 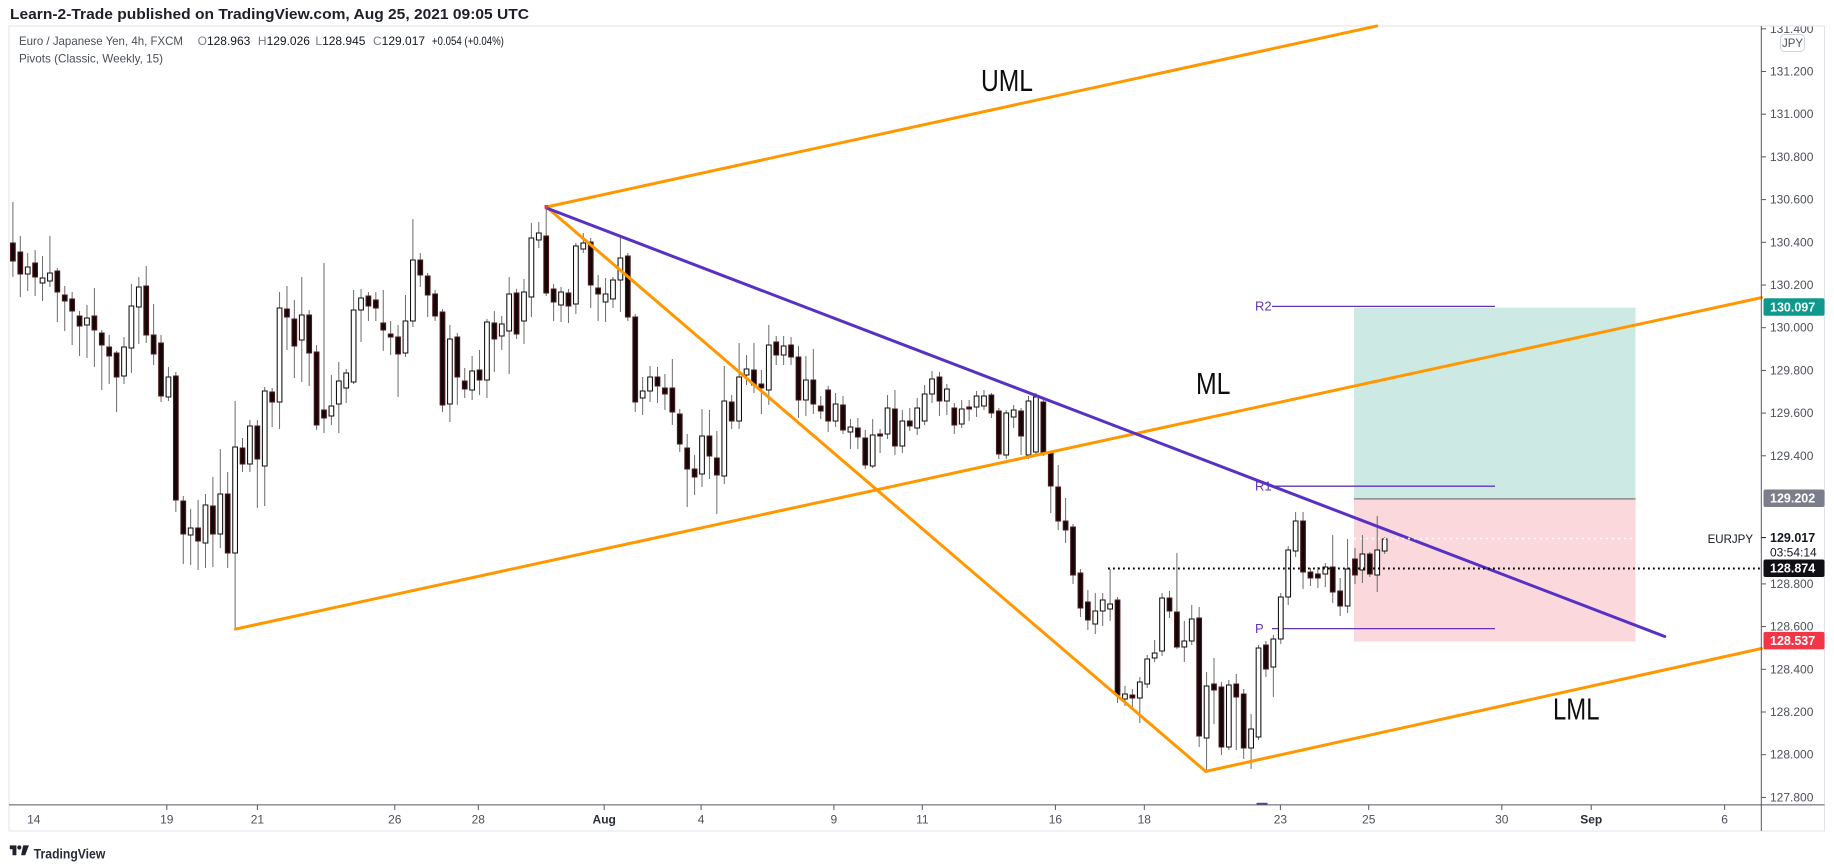 I want to click on svg-text: 130.400, so click(x=1792, y=242).